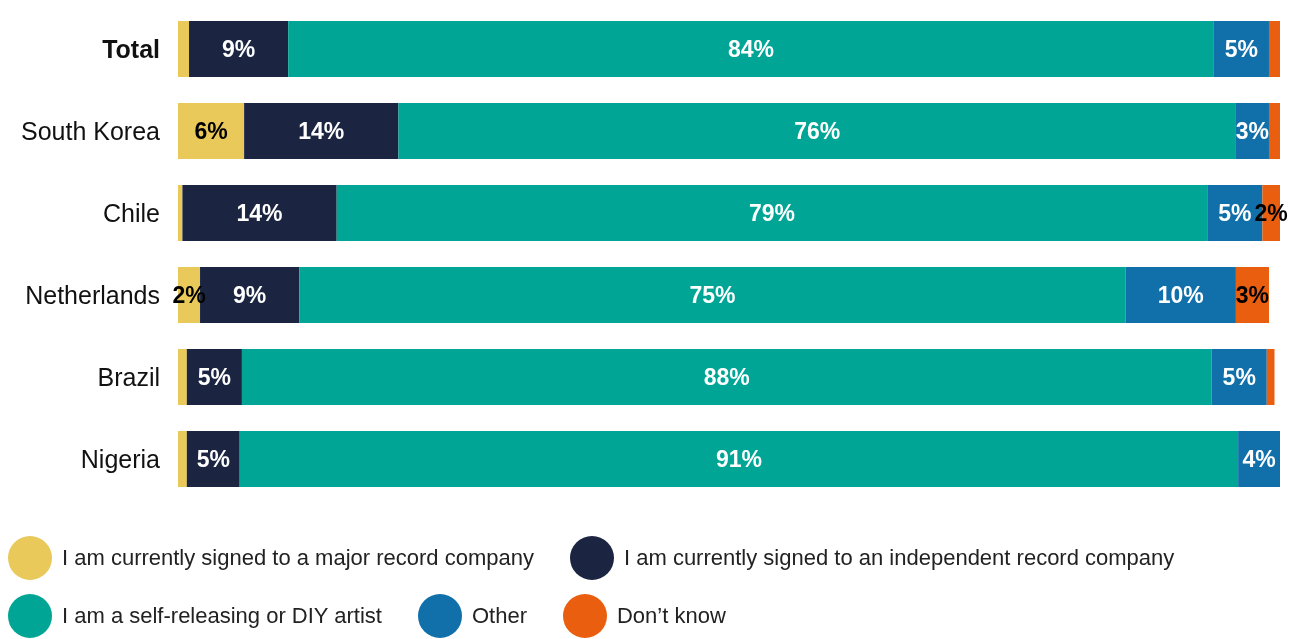 This screenshot has height=639, width=1312. What do you see at coordinates (131, 213) in the screenshot?
I see `y-tick-label: Chile` at bounding box center [131, 213].